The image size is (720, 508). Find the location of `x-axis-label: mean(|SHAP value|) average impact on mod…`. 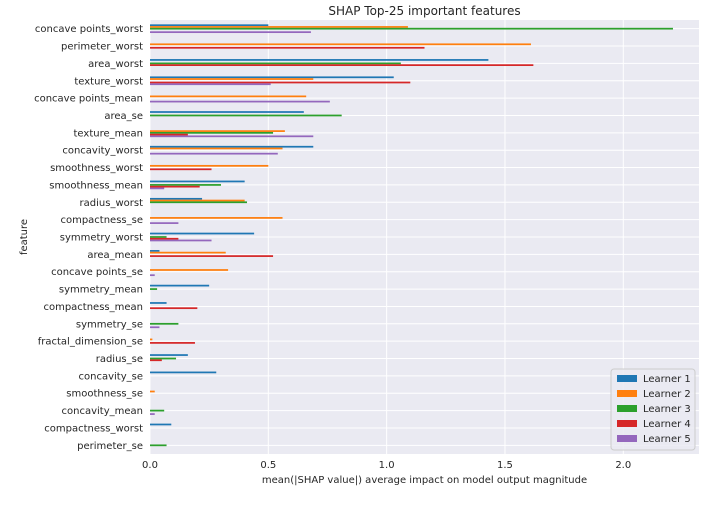

x-axis-label: mean(|SHAP value|) average impact on mod… is located at coordinates (424, 480).